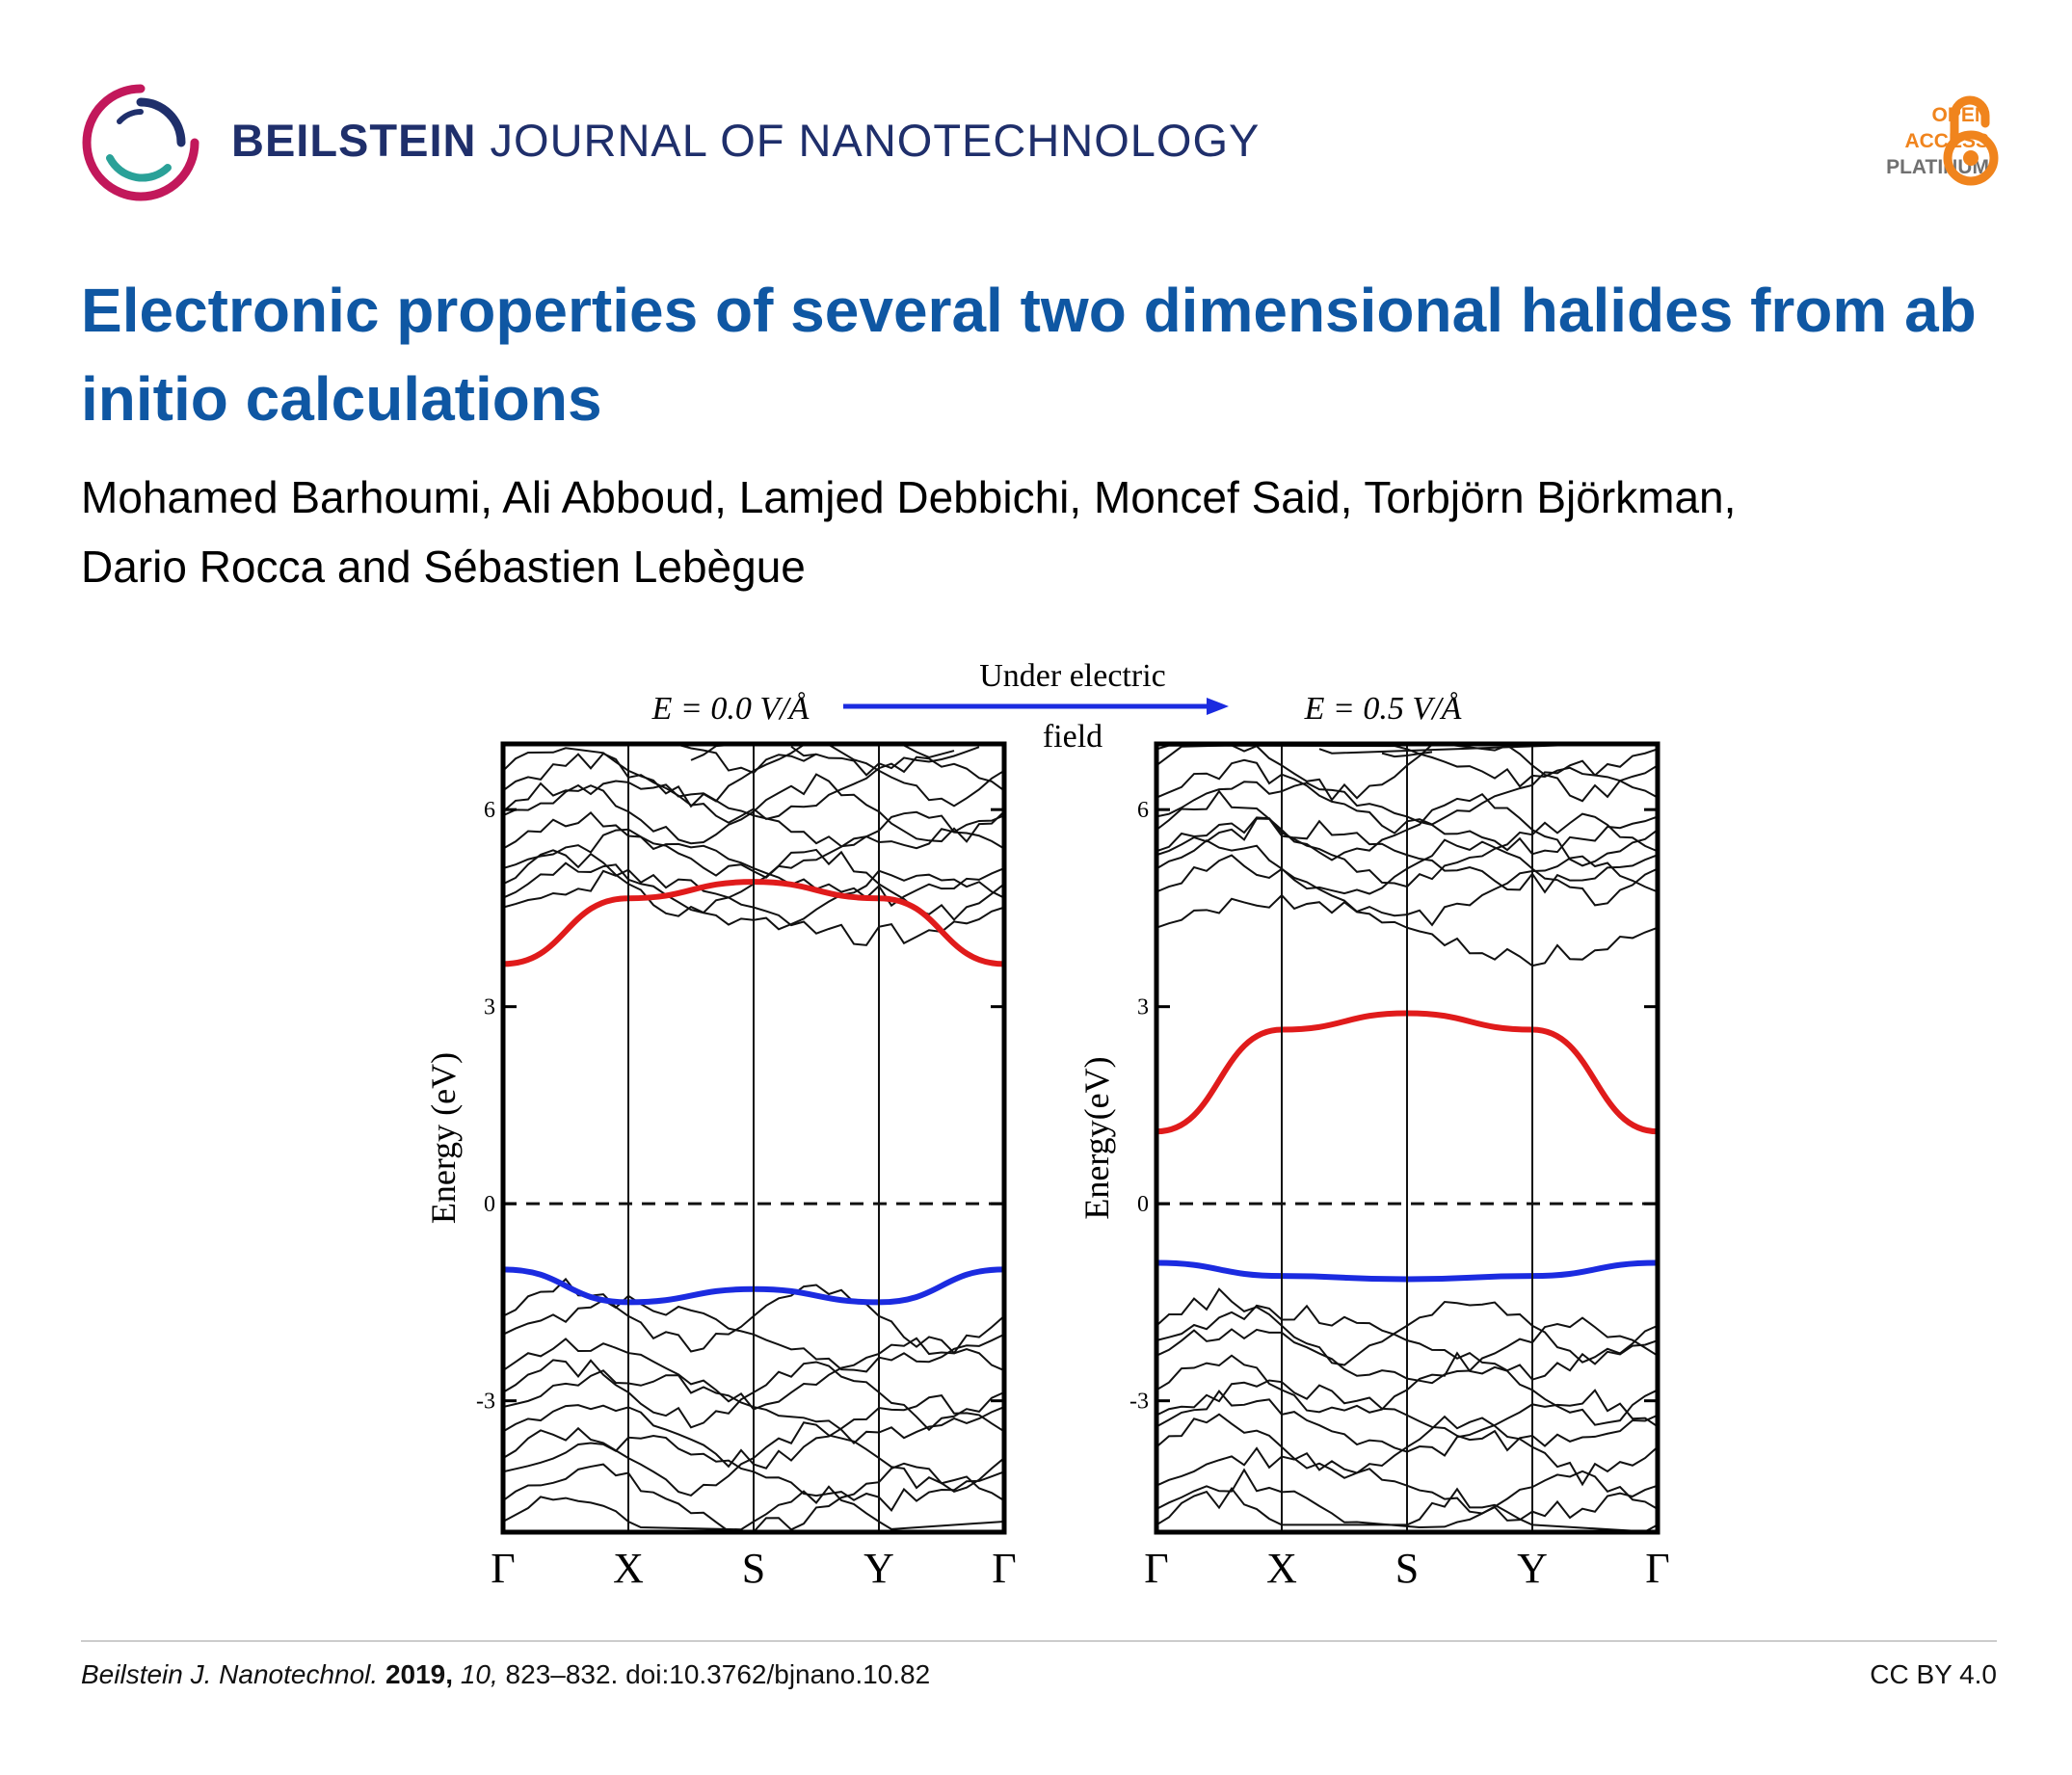  I want to click on left-band-panel: 6 3 0 -3 Γ X S Y Γ Energy (eV), so click(720, 1166).